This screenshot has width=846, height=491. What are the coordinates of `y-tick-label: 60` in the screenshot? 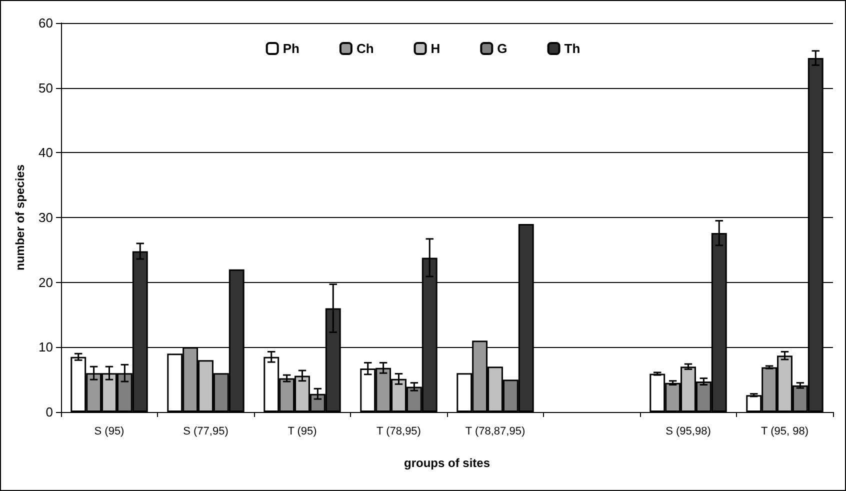 It's located at (45, 23).